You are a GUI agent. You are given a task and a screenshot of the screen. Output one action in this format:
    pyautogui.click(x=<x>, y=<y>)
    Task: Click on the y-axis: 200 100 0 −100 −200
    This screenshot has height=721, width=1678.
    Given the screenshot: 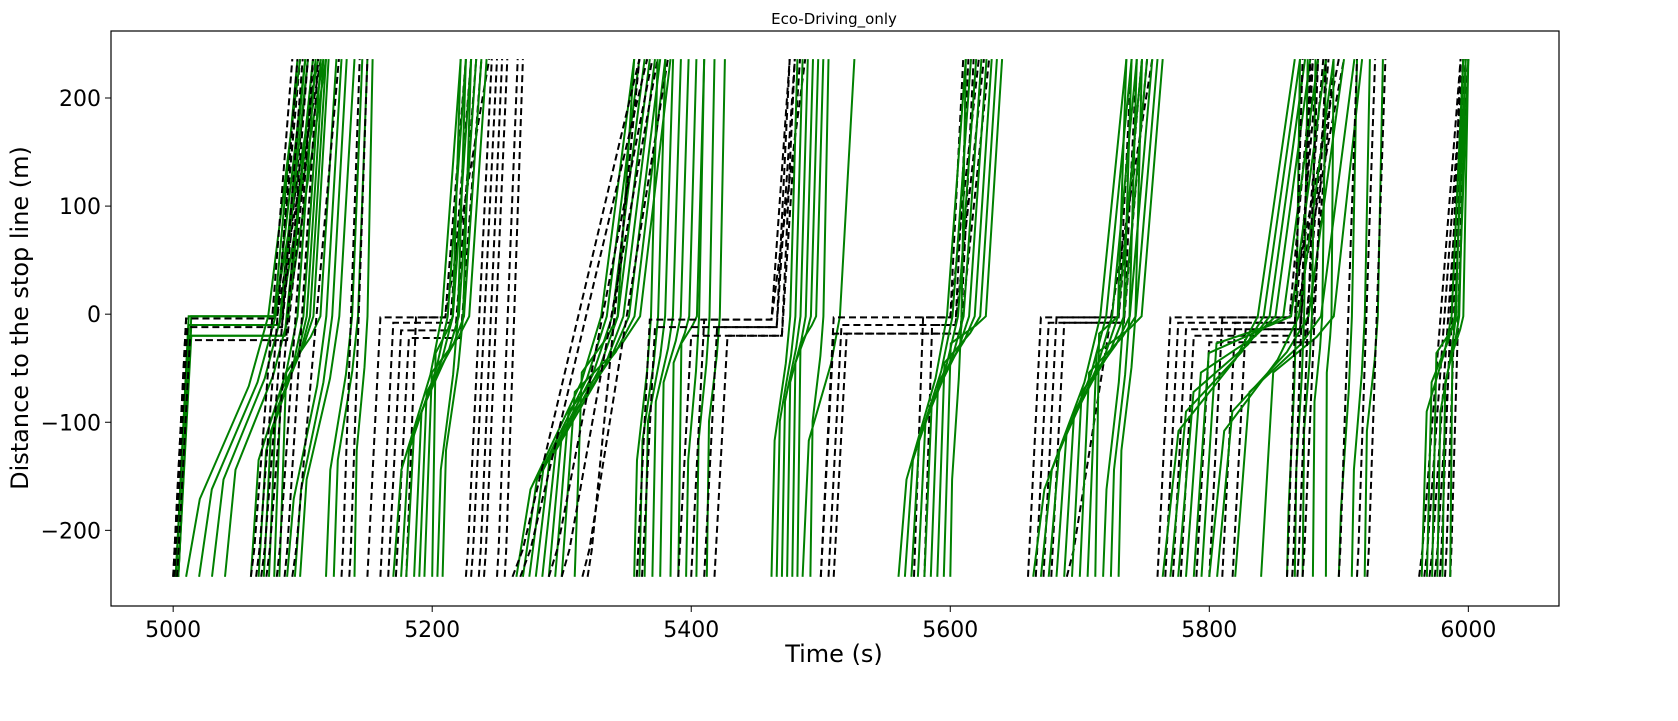 What is the action you would take?
    pyautogui.click(x=76, y=315)
    